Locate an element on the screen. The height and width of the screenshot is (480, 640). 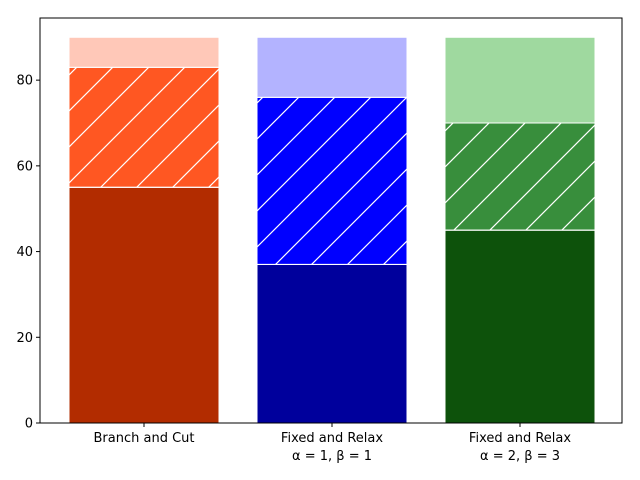
y-tick-label-1: 20 is located at coordinates (24, 338).